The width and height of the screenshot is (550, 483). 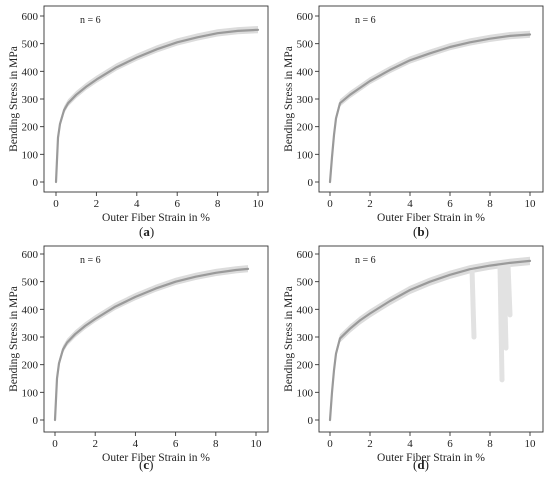 I want to click on panel-label-letter: c, so click(x=146, y=464).